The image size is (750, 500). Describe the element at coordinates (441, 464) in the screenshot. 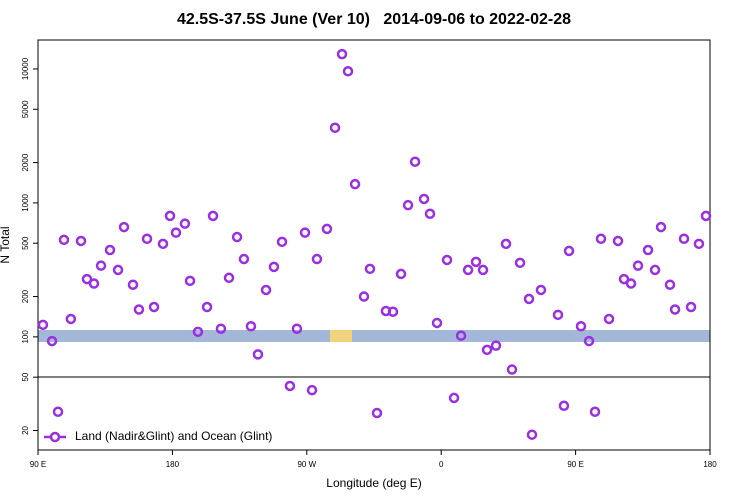

I see `x-tick-label: 0` at that location.